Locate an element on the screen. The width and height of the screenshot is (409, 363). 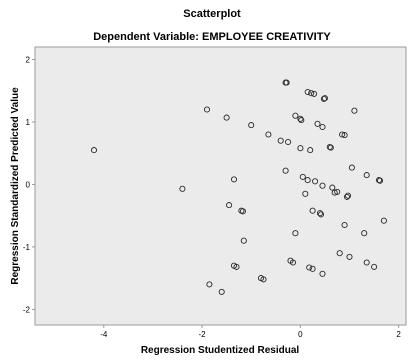
x-tick-label: 2 is located at coordinates (398, 334).